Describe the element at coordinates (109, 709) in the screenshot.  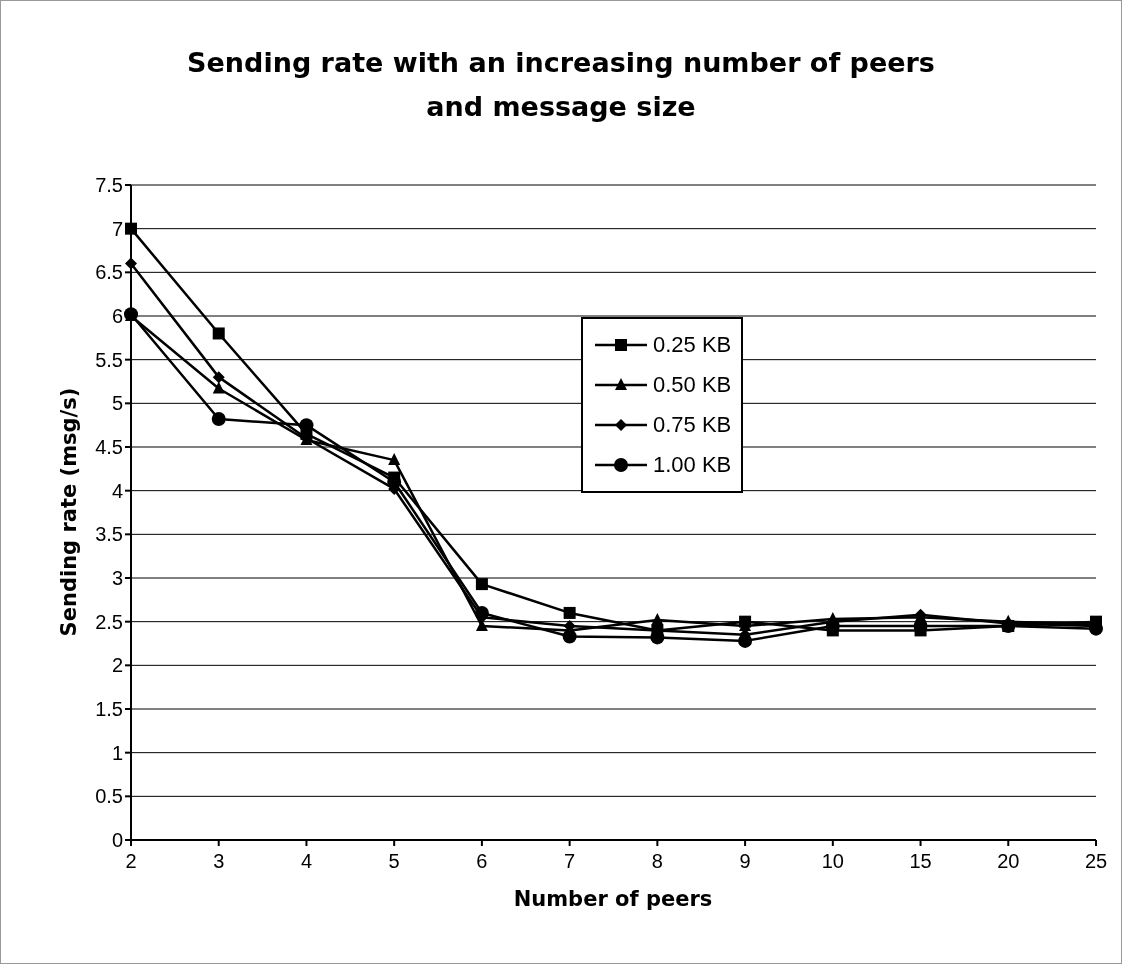
I see `y-tick-label: 1.5` at that location.